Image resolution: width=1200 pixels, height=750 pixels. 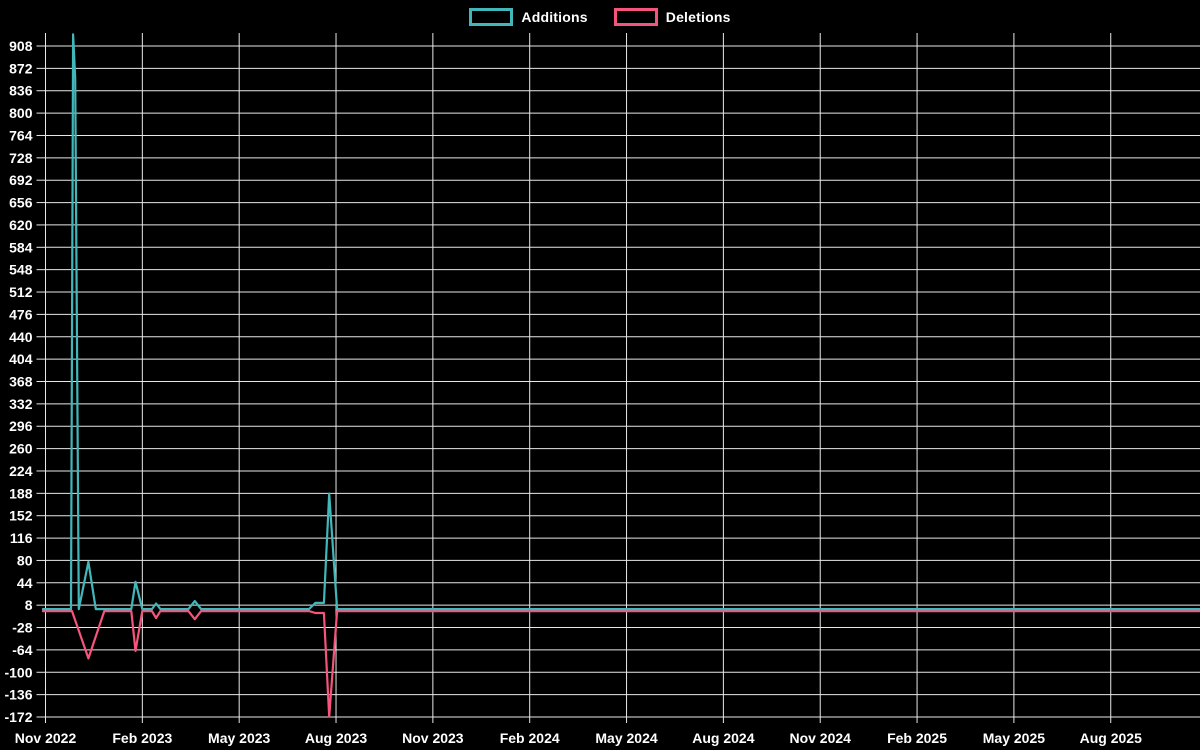 I want to click on x-tick-label: May 2023, so click(x=239, y=738).